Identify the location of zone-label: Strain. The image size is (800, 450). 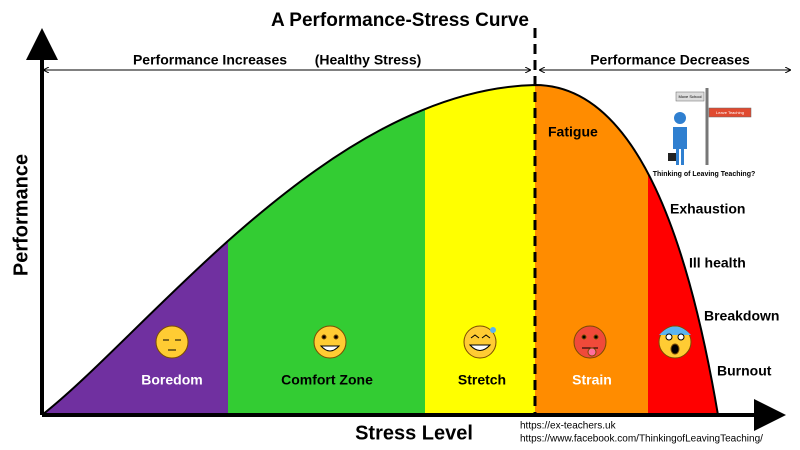
(592, 380).